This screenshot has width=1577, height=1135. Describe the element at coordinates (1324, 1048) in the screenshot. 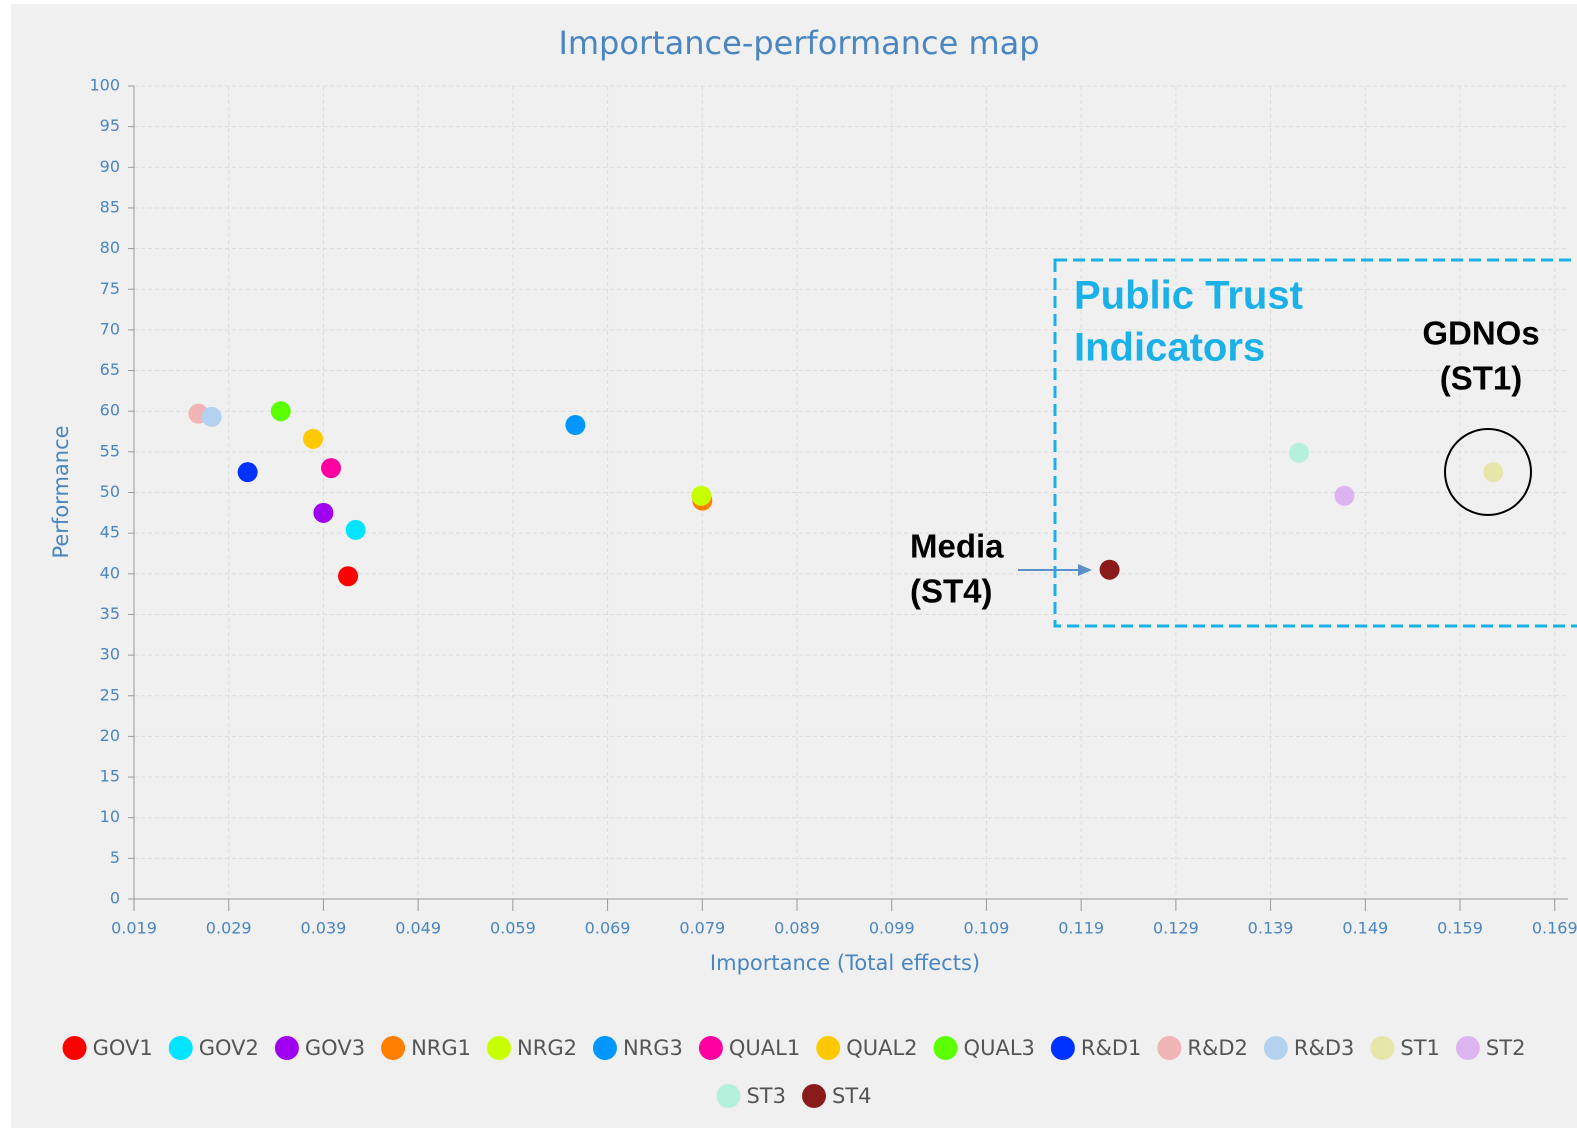

I see `legend-label: R&D3` at that location.